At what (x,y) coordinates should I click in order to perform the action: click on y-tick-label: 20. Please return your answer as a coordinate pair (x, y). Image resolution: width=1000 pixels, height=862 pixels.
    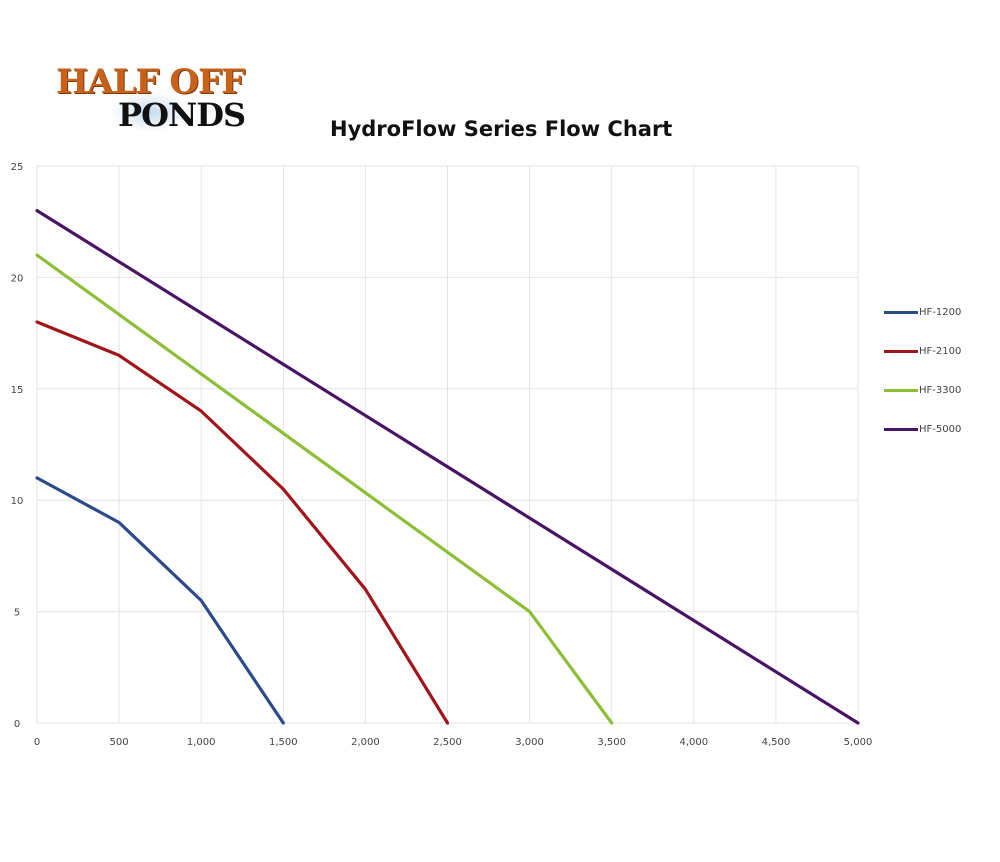
    Looking at the image, I should click on (17, 278).